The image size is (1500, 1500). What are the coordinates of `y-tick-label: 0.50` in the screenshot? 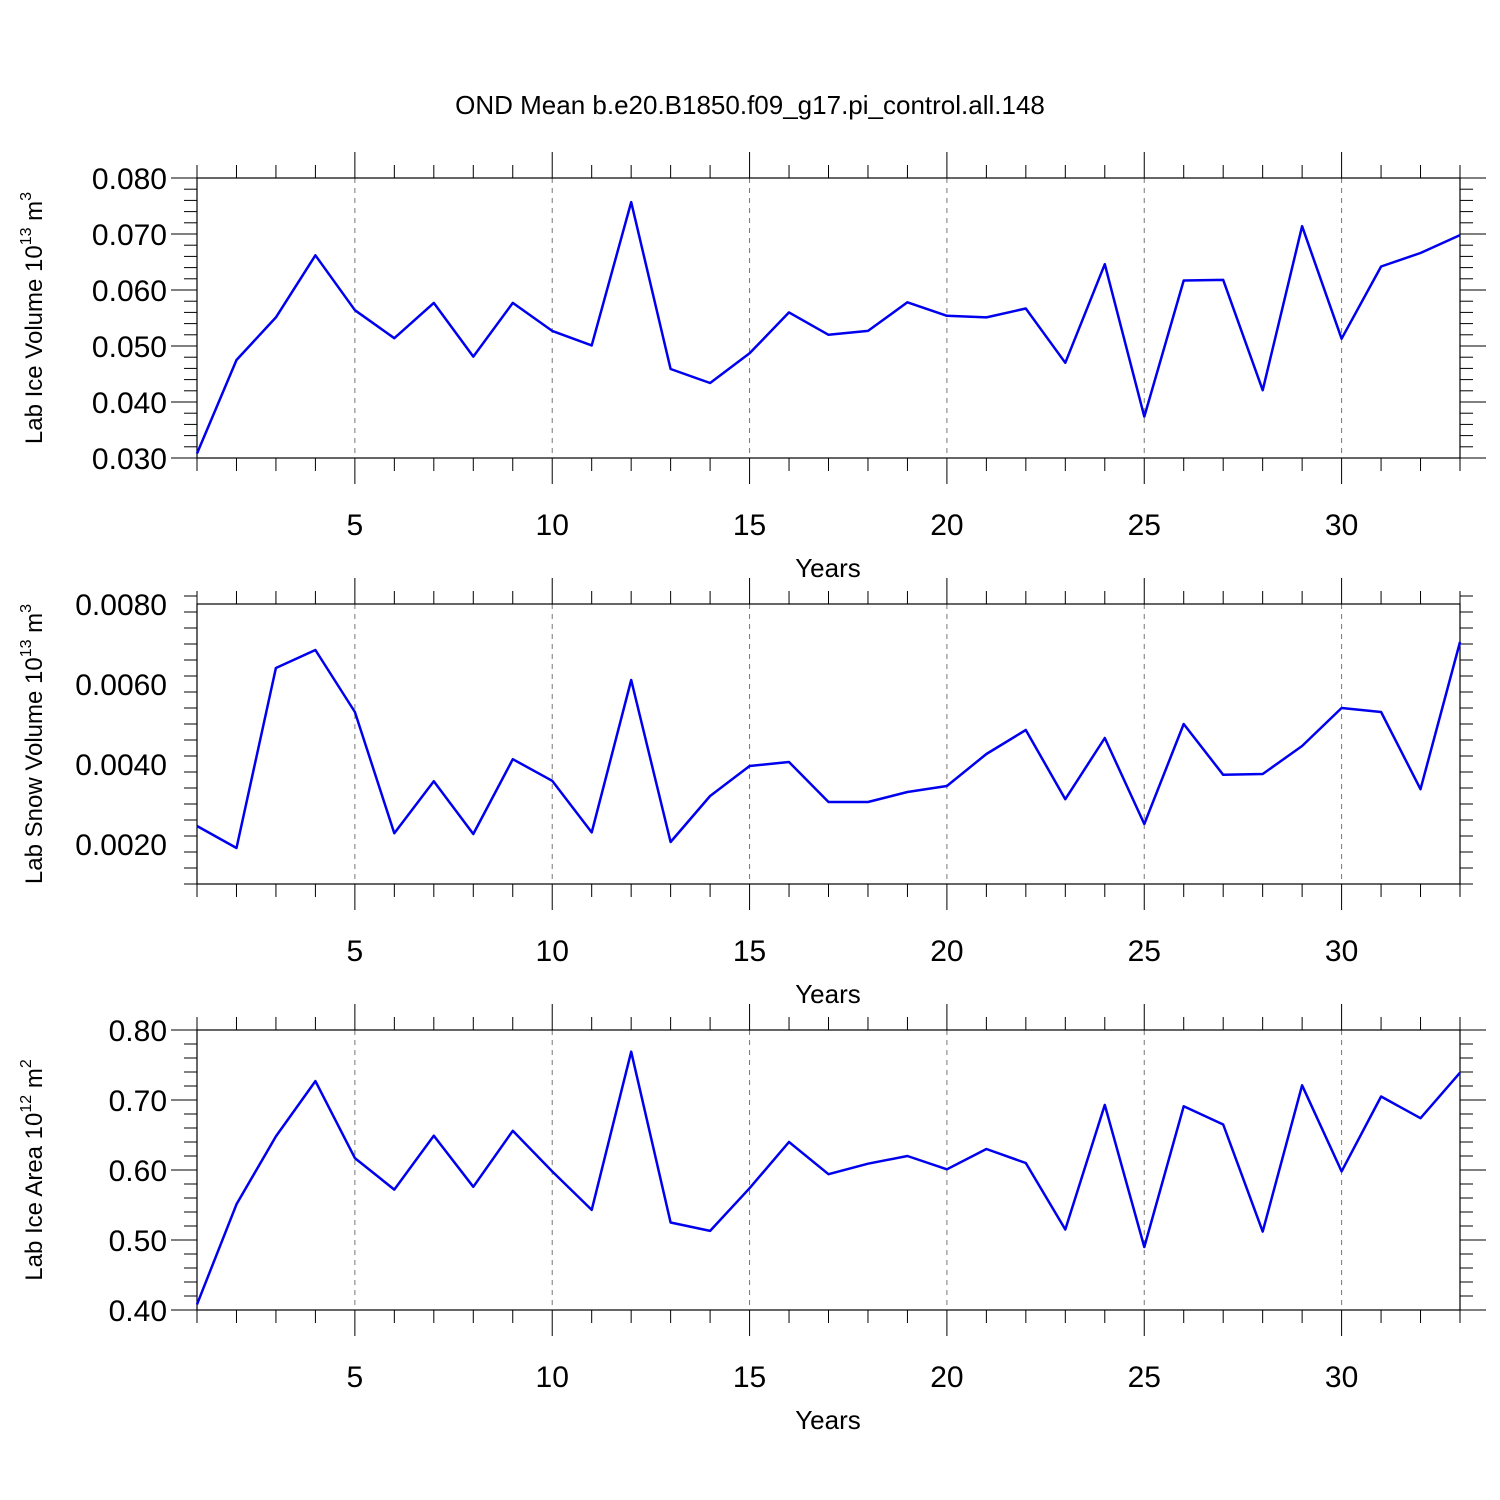 It's located at (138, 1241).